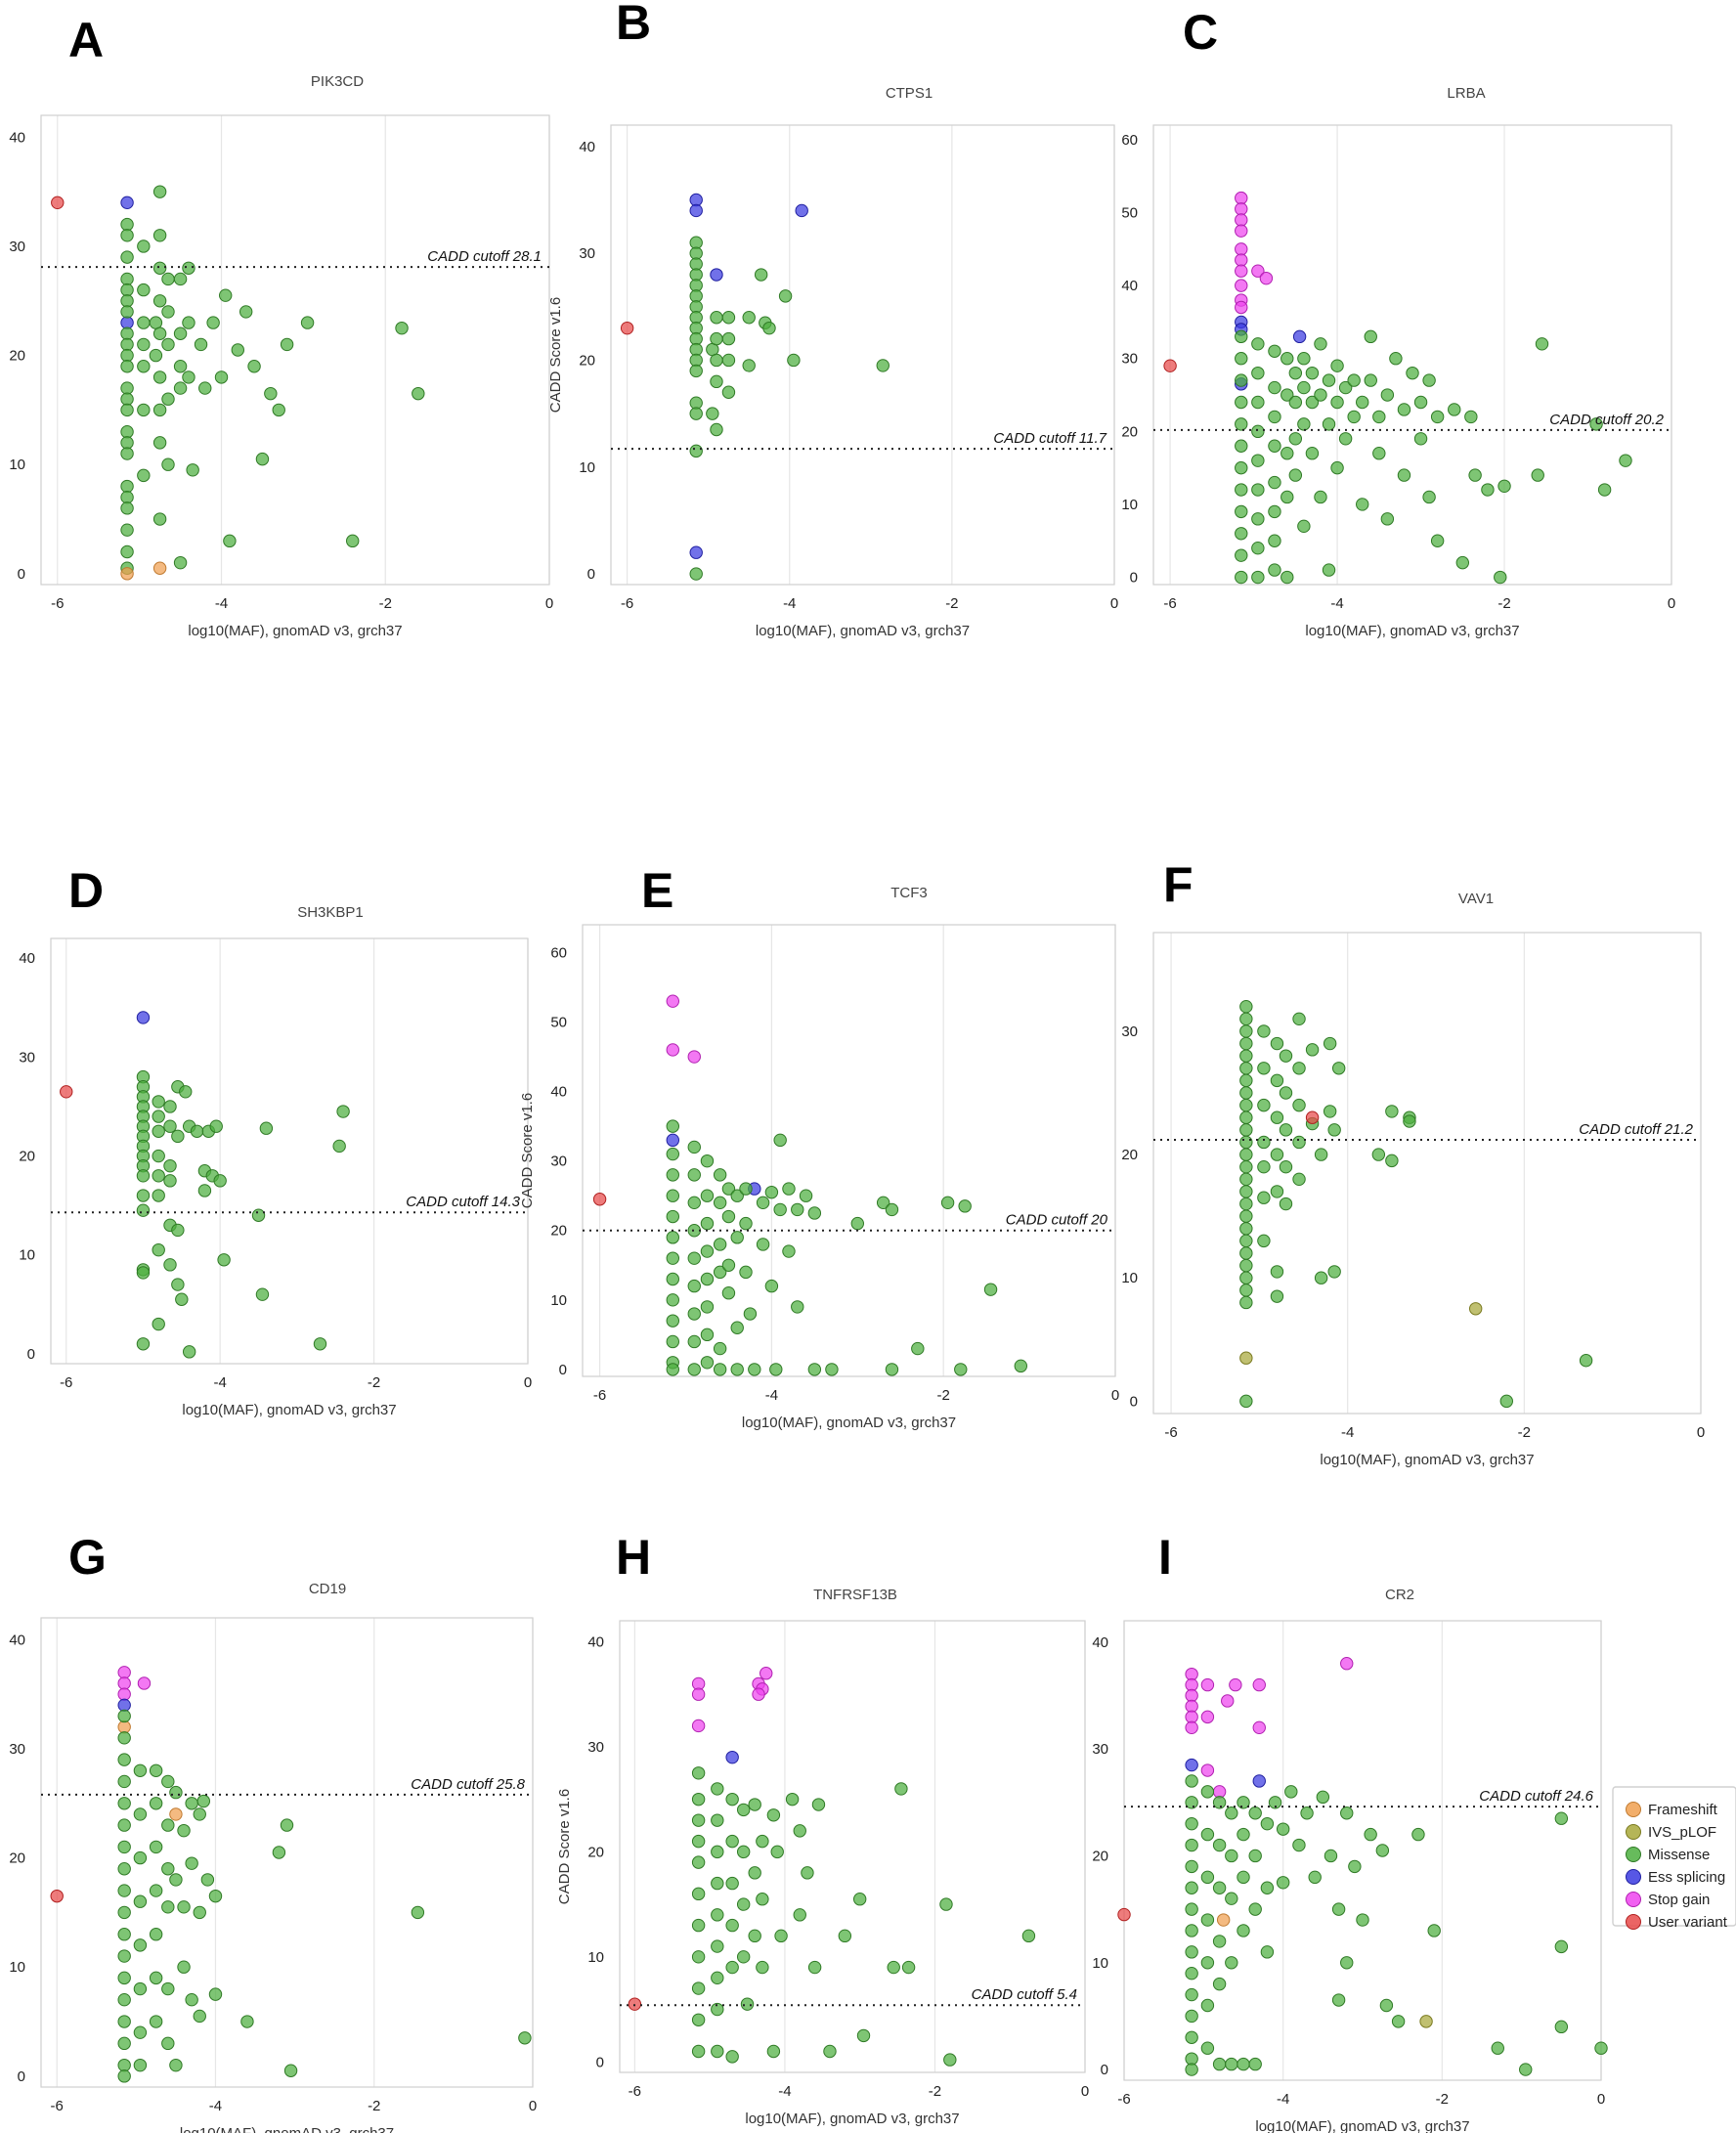  What do you see at coordinates (66, 1092) in the screenshot?
I see `point-user-variant` at bounding box center [66, 1092].